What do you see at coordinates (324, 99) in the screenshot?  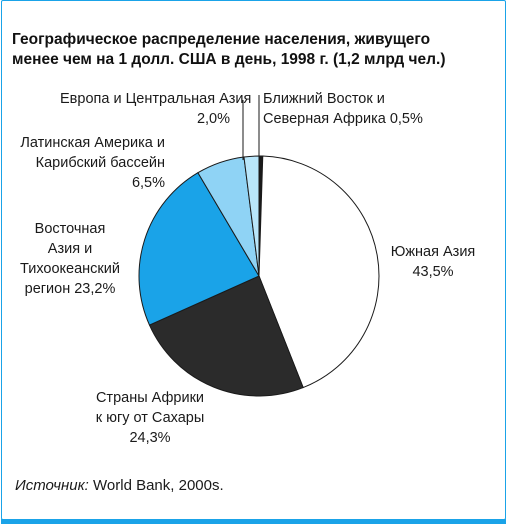 I see `label-mena-name: Ближний Восток и` at bounding box center [324, 99].